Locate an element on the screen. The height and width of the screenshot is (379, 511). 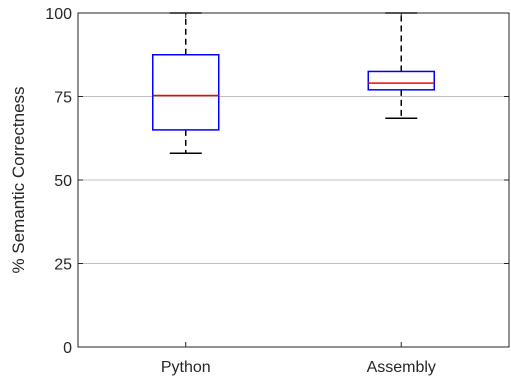
y-tick-label: 25 is located at coordinates (63, 265).